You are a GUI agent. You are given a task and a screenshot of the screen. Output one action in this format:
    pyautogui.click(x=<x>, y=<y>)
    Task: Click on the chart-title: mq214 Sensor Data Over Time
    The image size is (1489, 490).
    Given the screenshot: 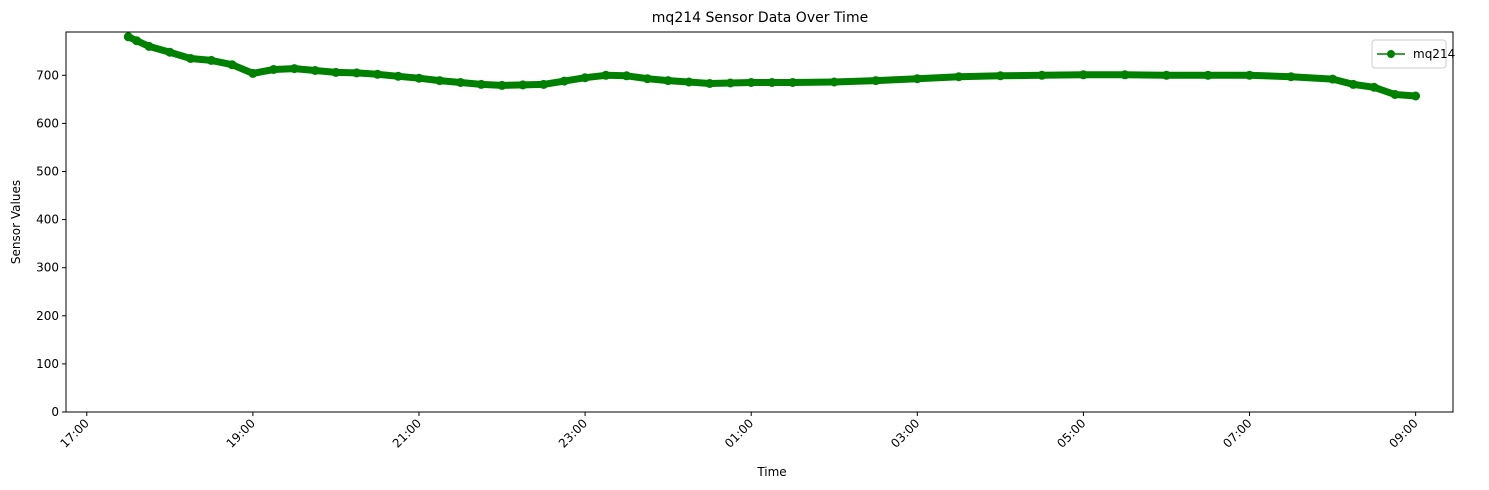 What is the action you would take?
    pyautogui.click(x=760, y=18)
    